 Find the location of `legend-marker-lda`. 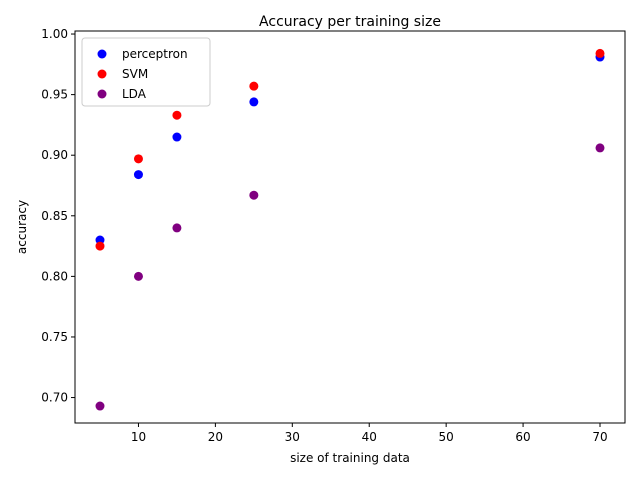

legend-marker-lda is located at coordinates (102, 94).